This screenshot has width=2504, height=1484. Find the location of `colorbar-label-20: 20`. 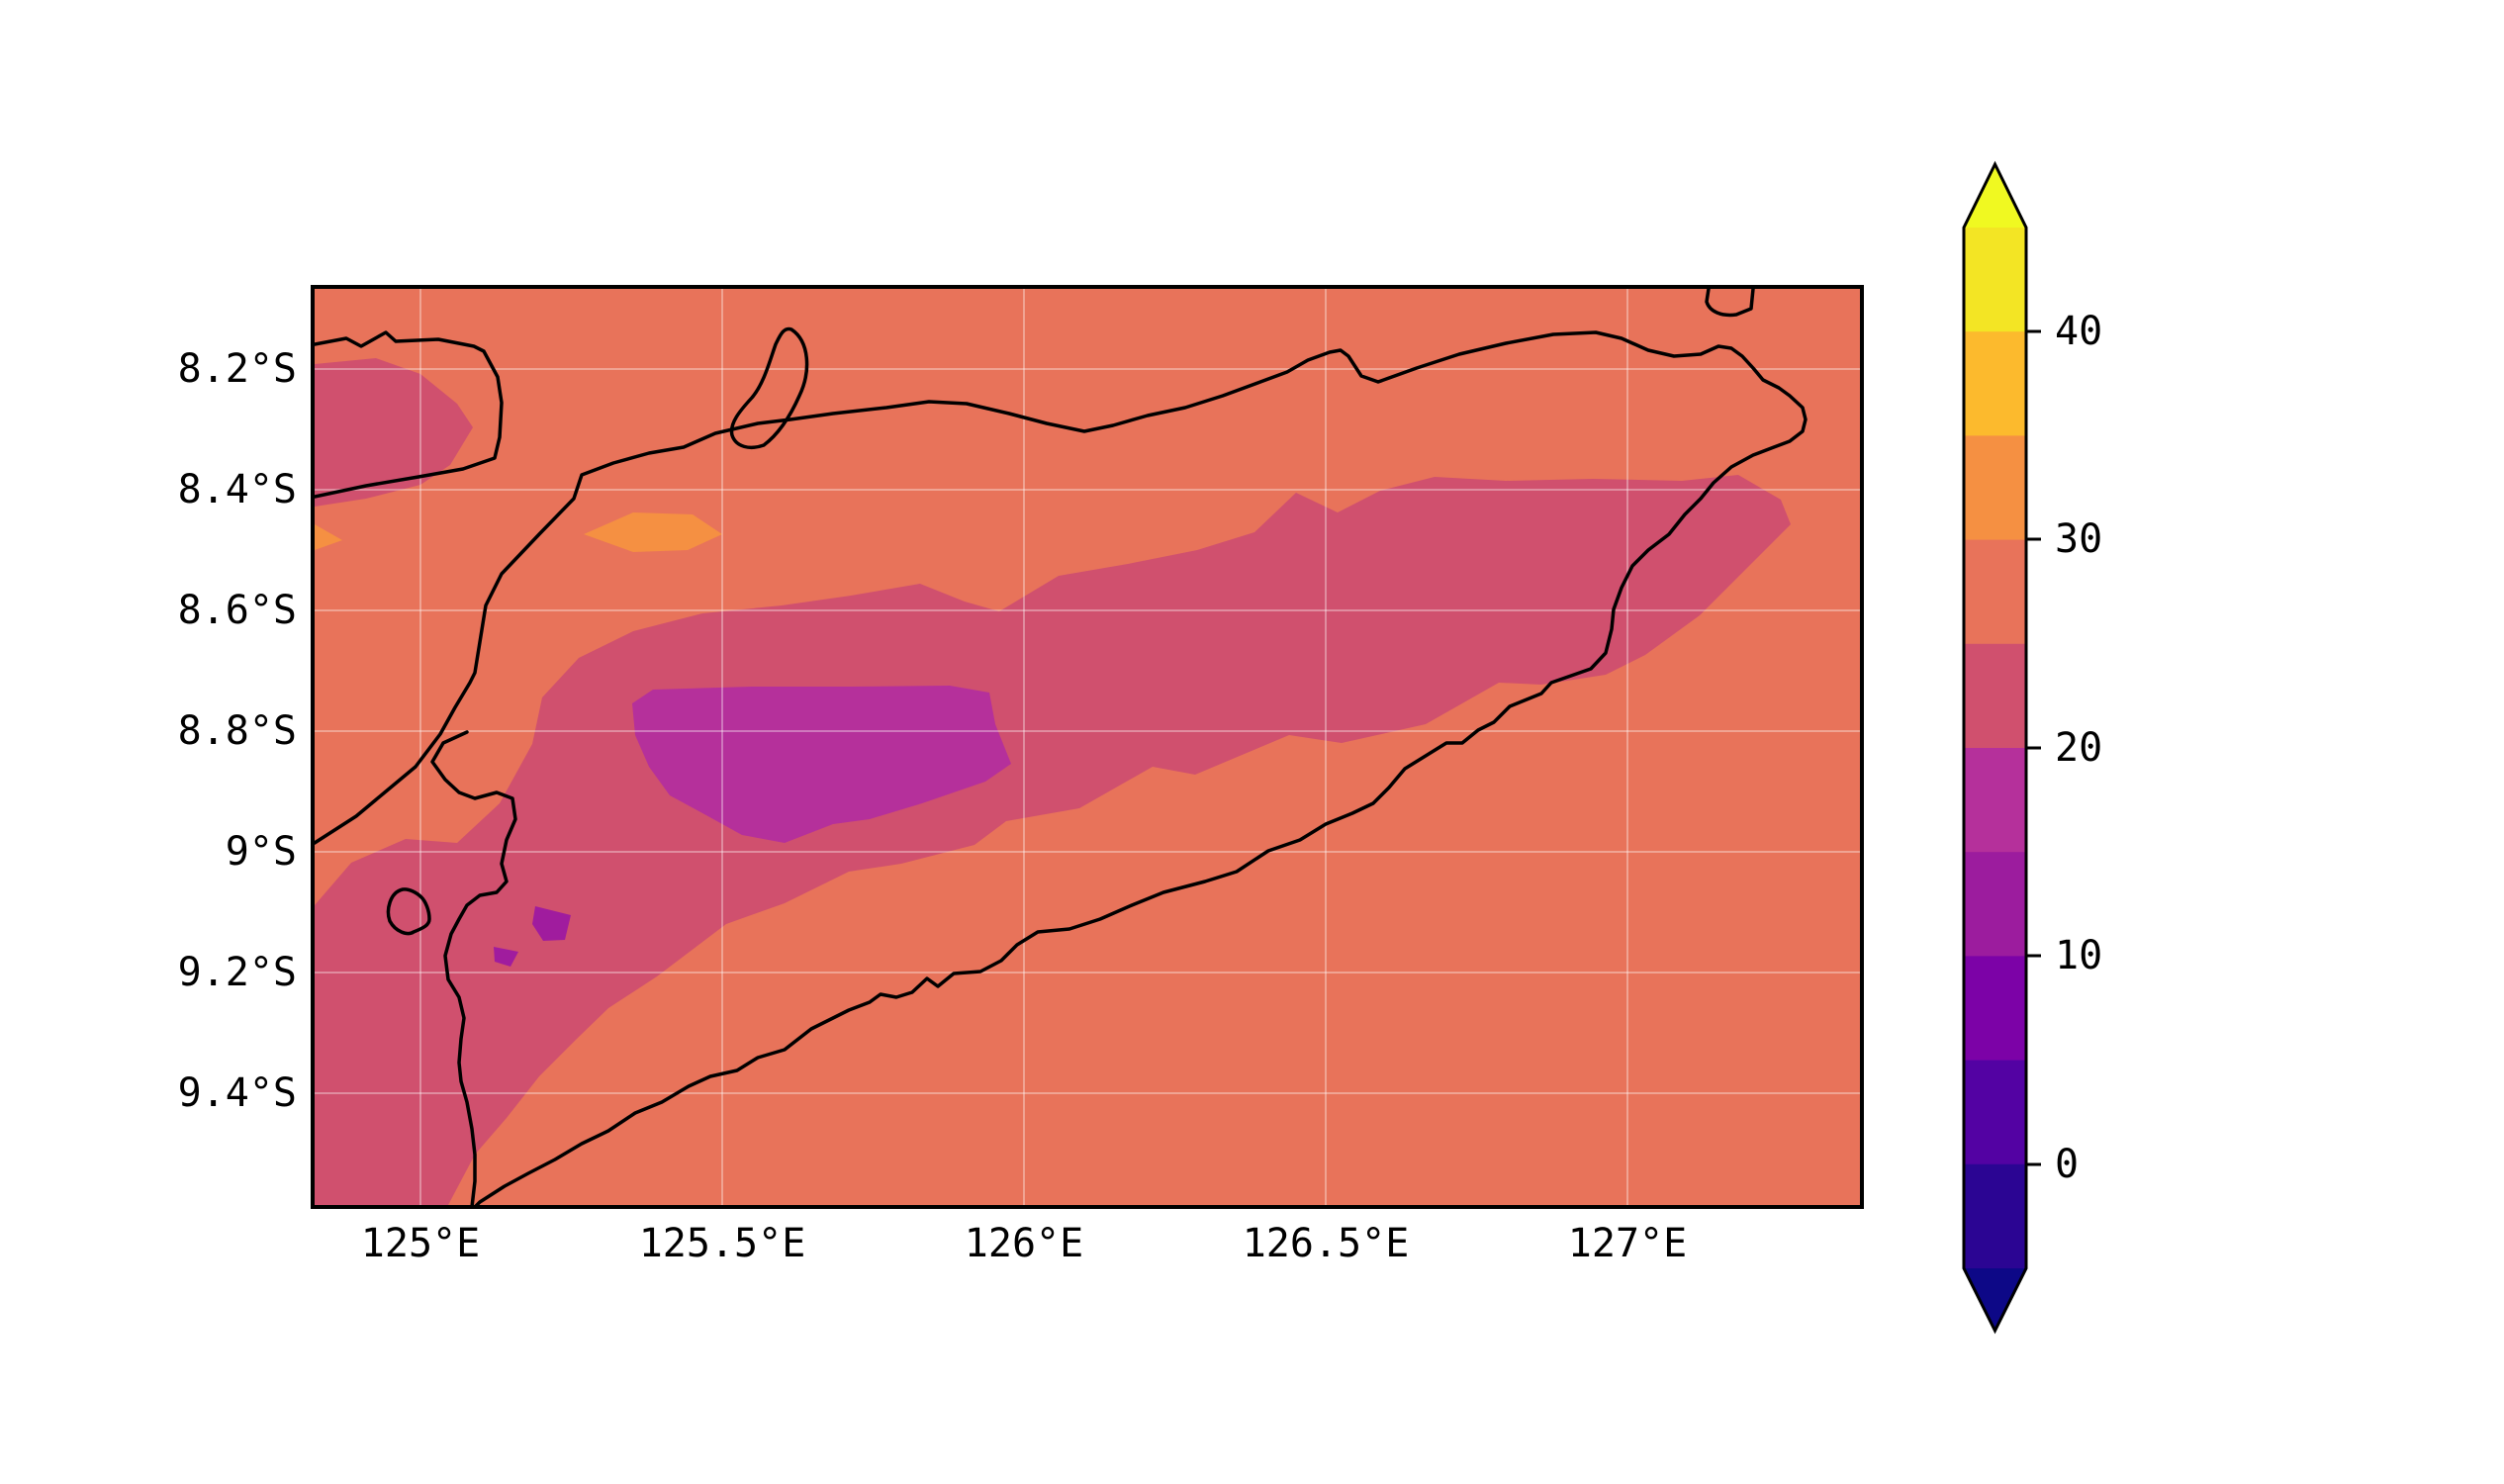

colorbar-label-20: 20 is located at coordinates (2079, 748).